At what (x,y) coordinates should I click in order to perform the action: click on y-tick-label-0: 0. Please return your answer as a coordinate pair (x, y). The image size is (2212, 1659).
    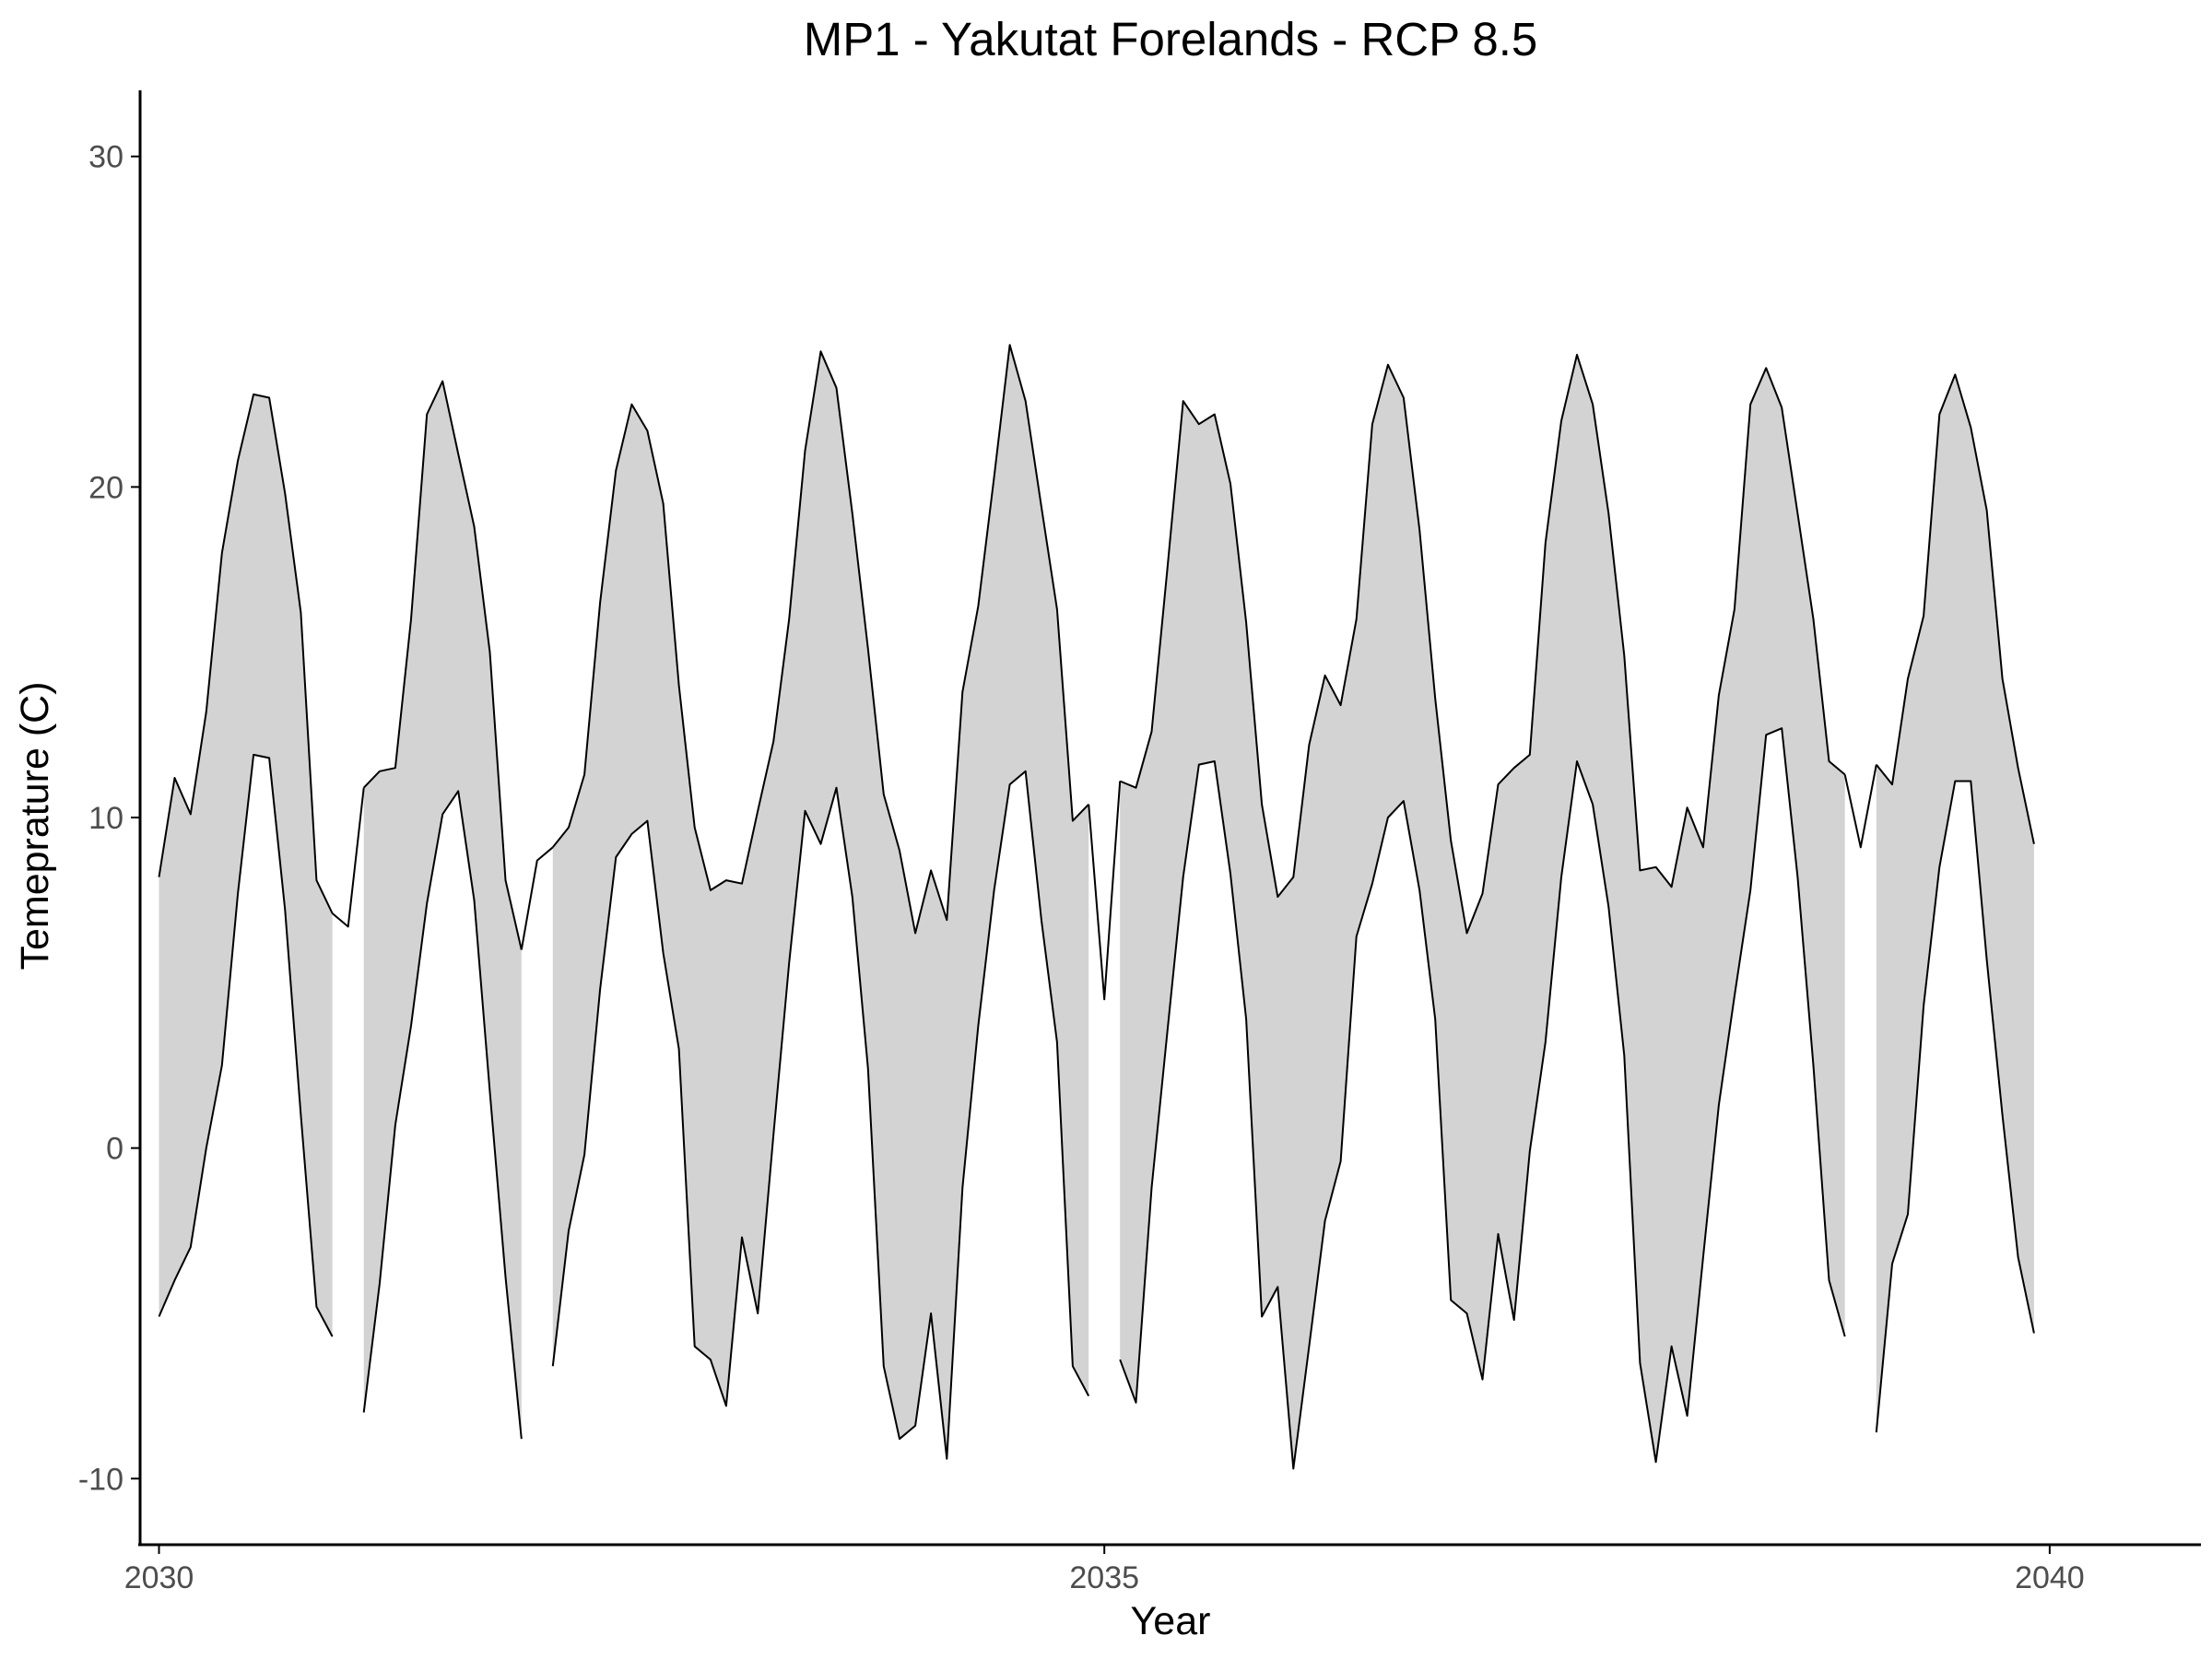
    Looking at the image, I should click on (115, 1149).